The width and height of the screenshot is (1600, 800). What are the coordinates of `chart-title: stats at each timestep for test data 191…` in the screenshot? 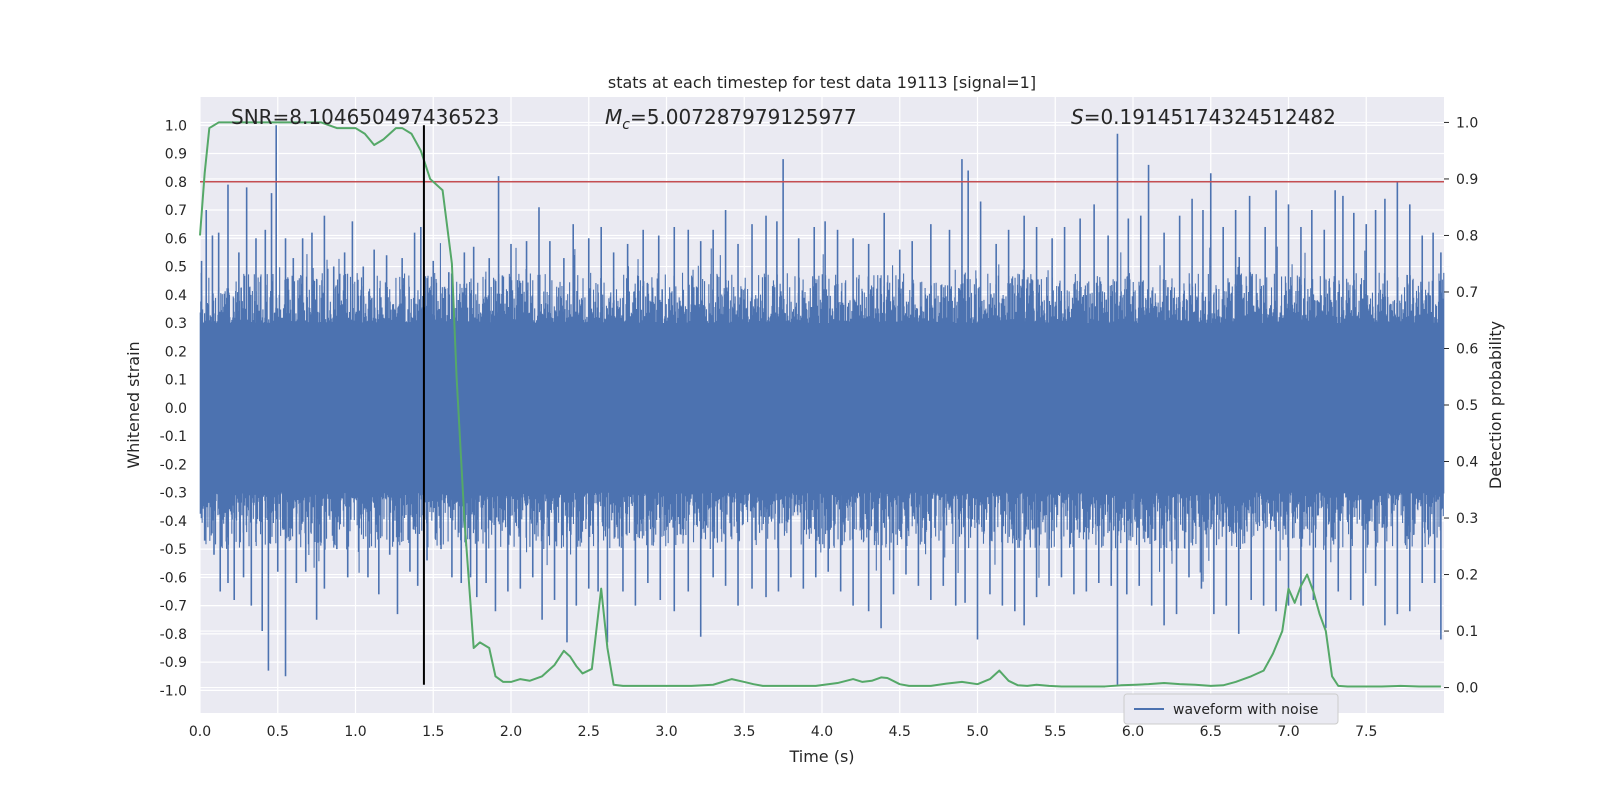 It's located at (822, 82).